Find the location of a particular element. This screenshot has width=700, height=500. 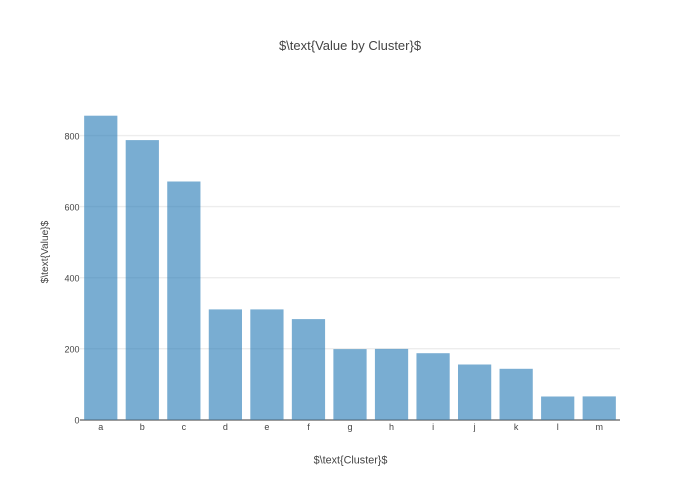

svg-text: d is located at coordinates (225, 427).